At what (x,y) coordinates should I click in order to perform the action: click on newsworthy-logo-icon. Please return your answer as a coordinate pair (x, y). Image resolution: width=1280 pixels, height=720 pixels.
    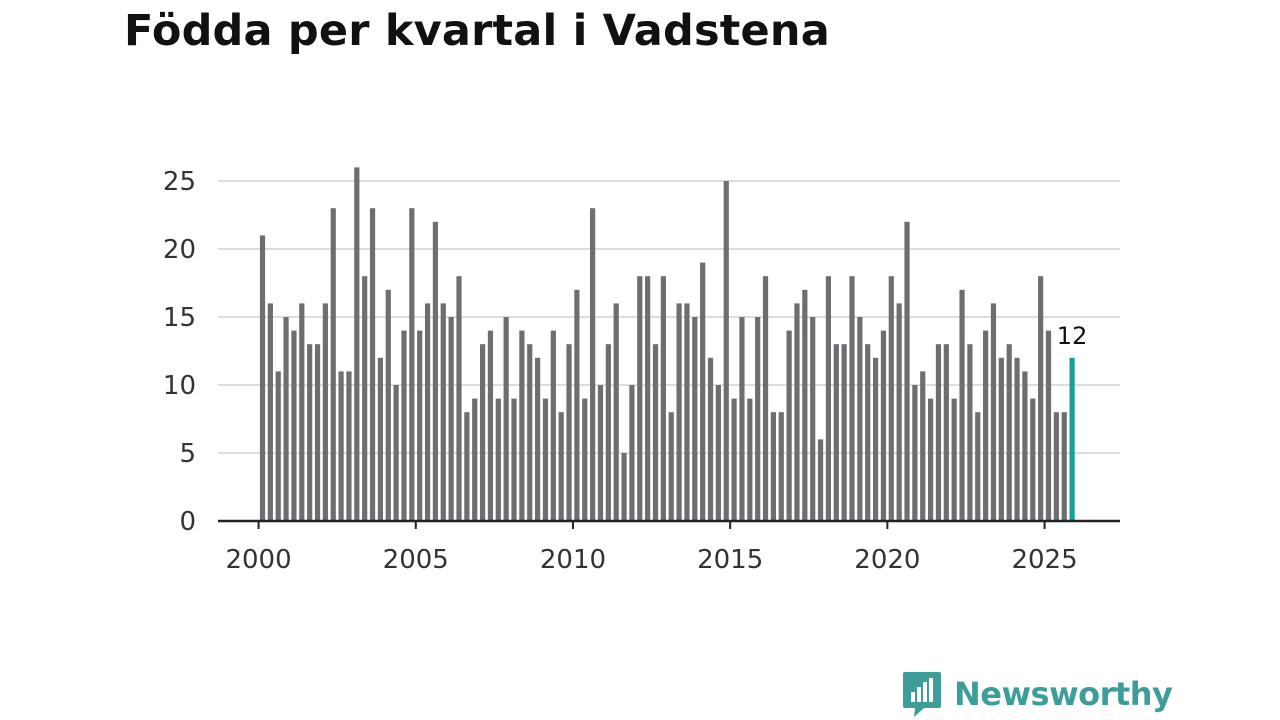
    Looking at the image, I should click on (922, 694).